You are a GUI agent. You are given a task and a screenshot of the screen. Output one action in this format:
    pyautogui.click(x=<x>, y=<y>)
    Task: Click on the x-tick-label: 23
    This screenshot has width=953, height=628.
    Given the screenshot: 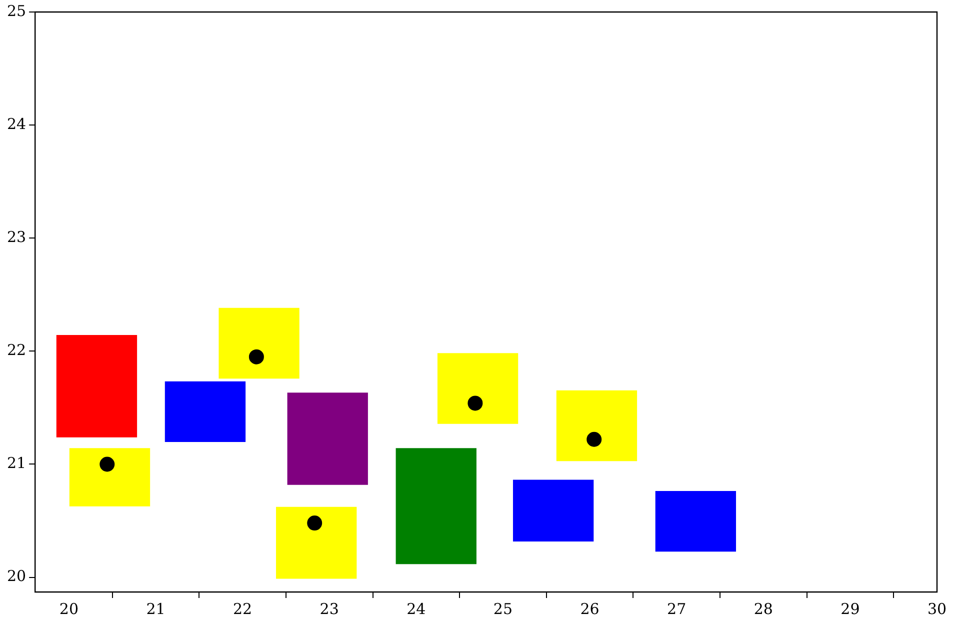 What is the action you would take?
    pyautogui.click(x=329, y=609)
    